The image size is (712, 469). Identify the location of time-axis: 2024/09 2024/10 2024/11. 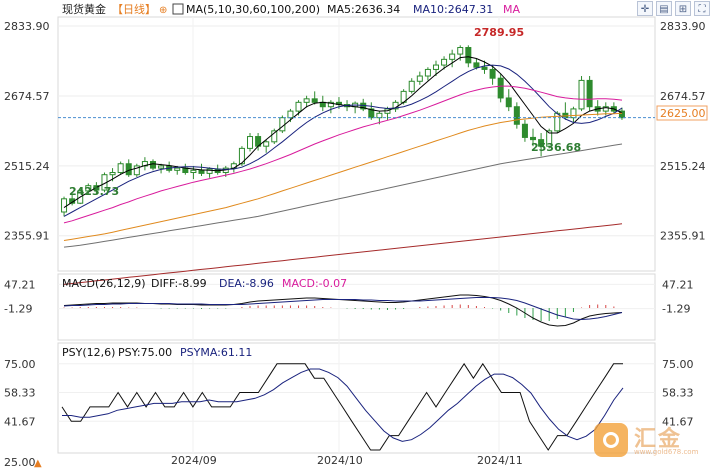
(347, 460).